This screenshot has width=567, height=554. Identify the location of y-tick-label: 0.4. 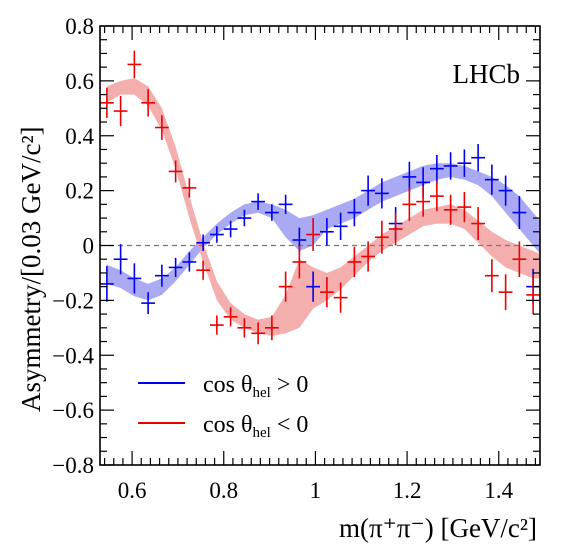
(79, 136).